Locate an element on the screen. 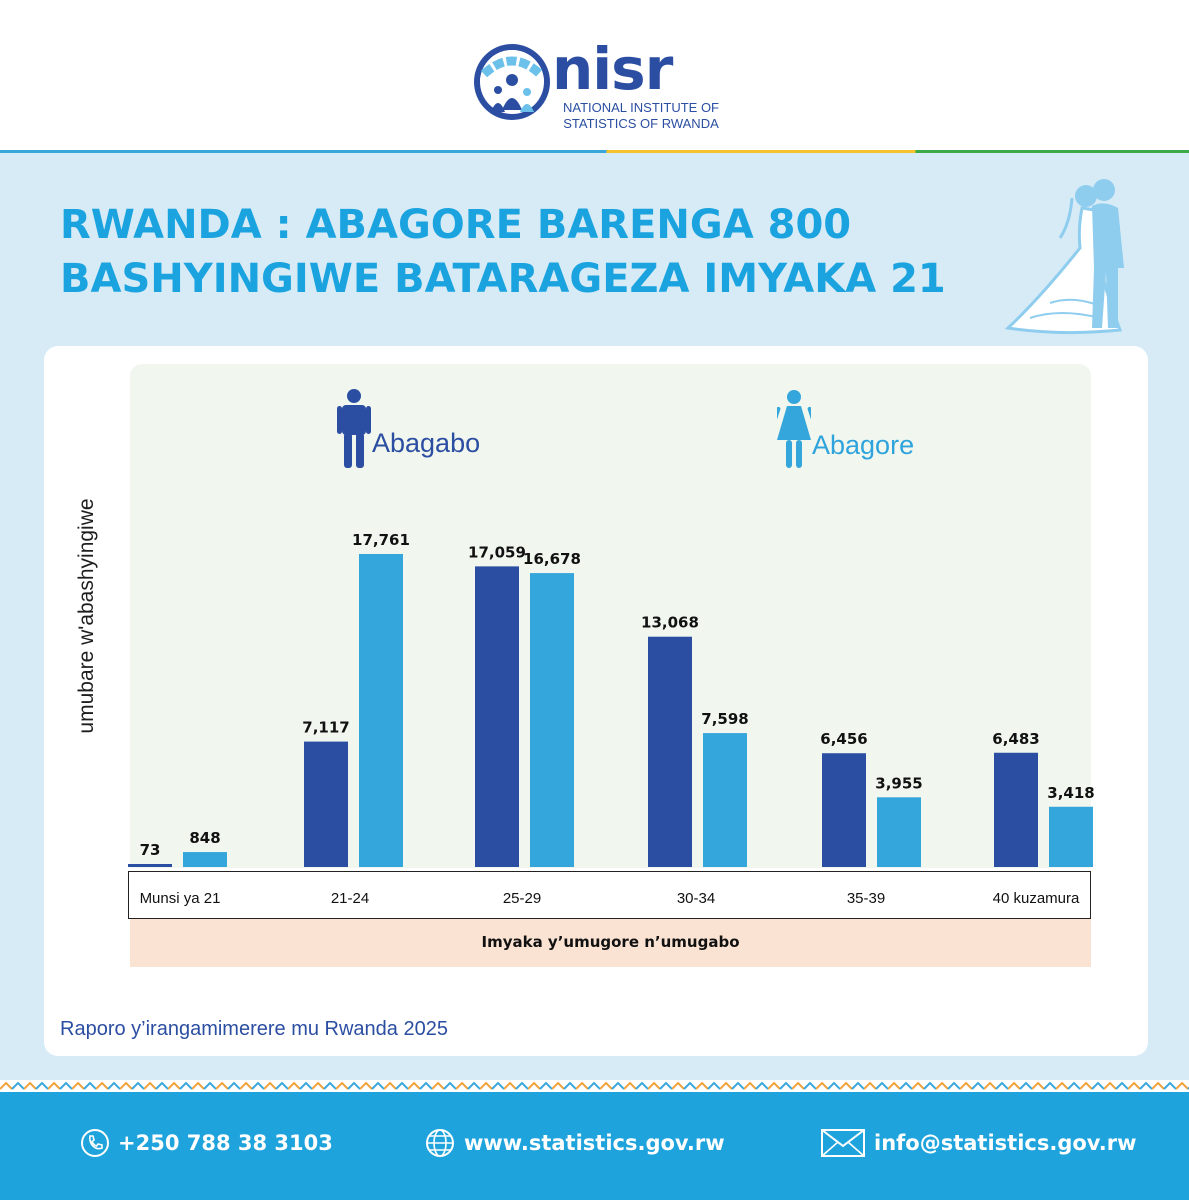 The image size is (1189, 1200). x-tick-label: Munsi ya 21 is located at coordinates (180, 898).